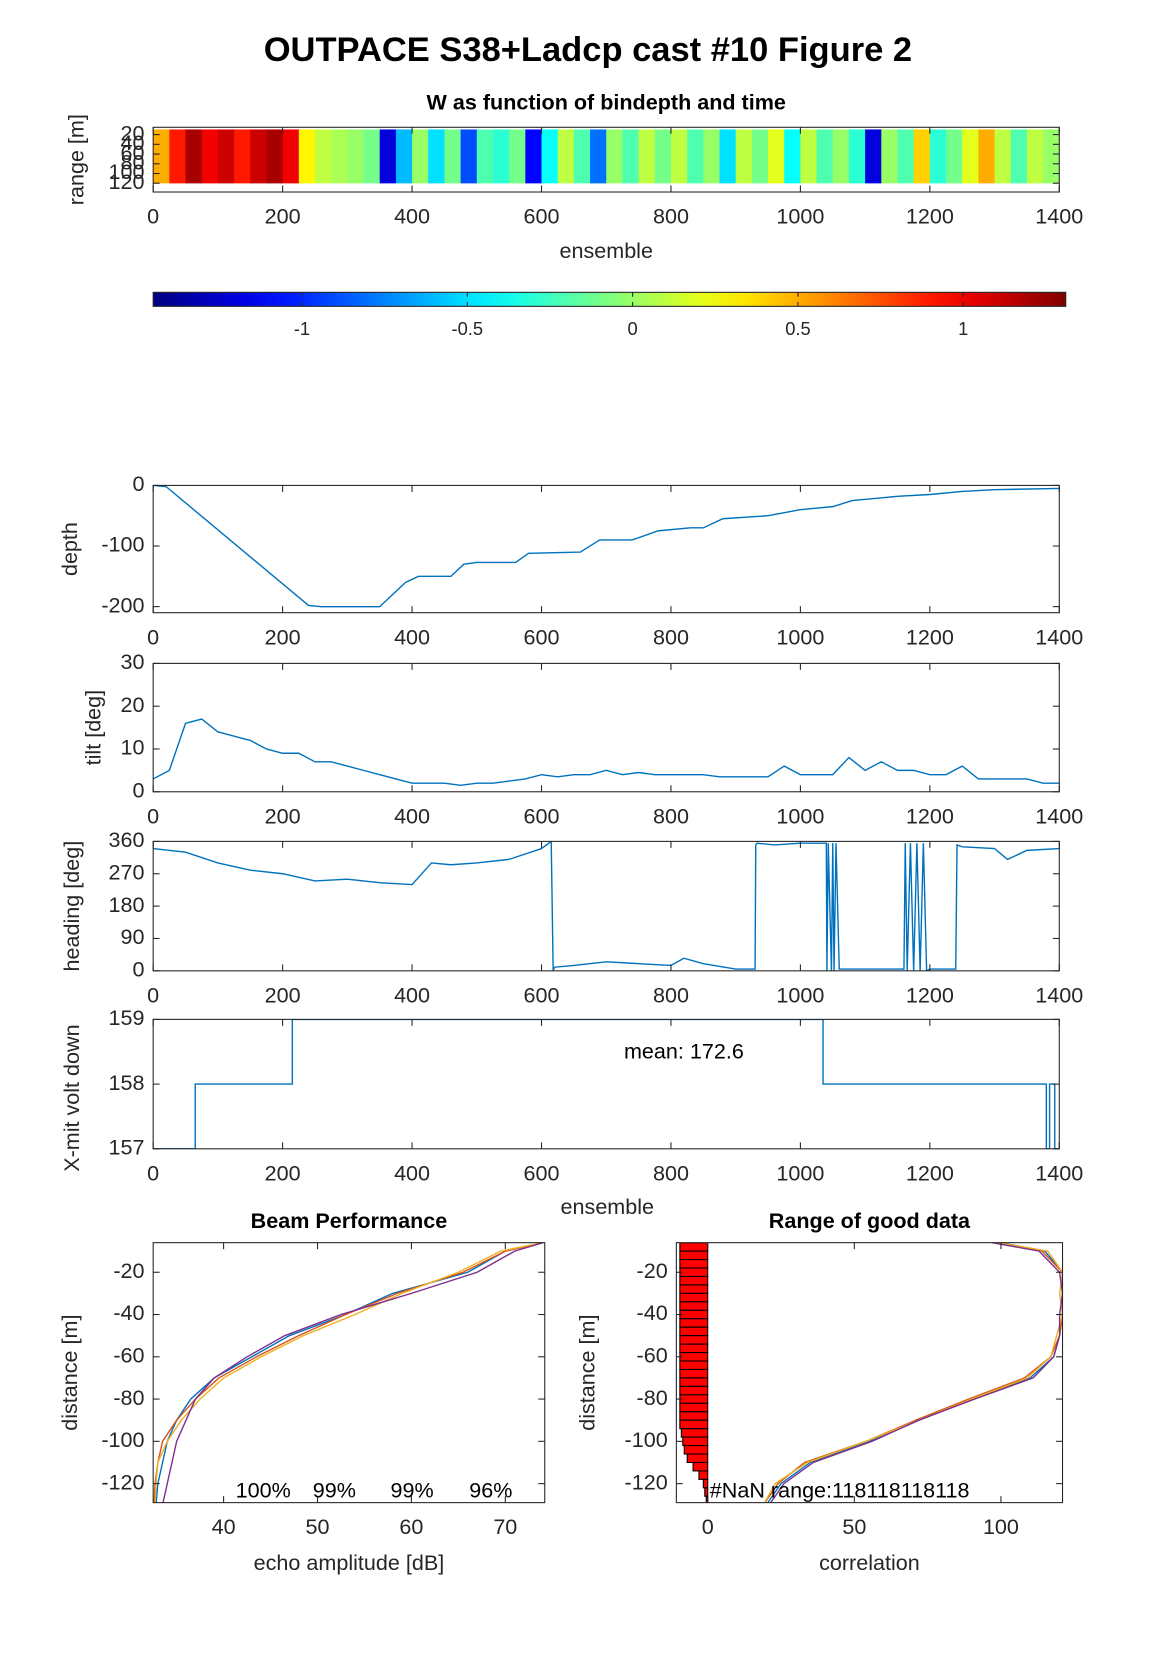 This screenshot has height=1679, width=1165. I want to click on colorbar-tick-label: 0.5, so click(797, 328).